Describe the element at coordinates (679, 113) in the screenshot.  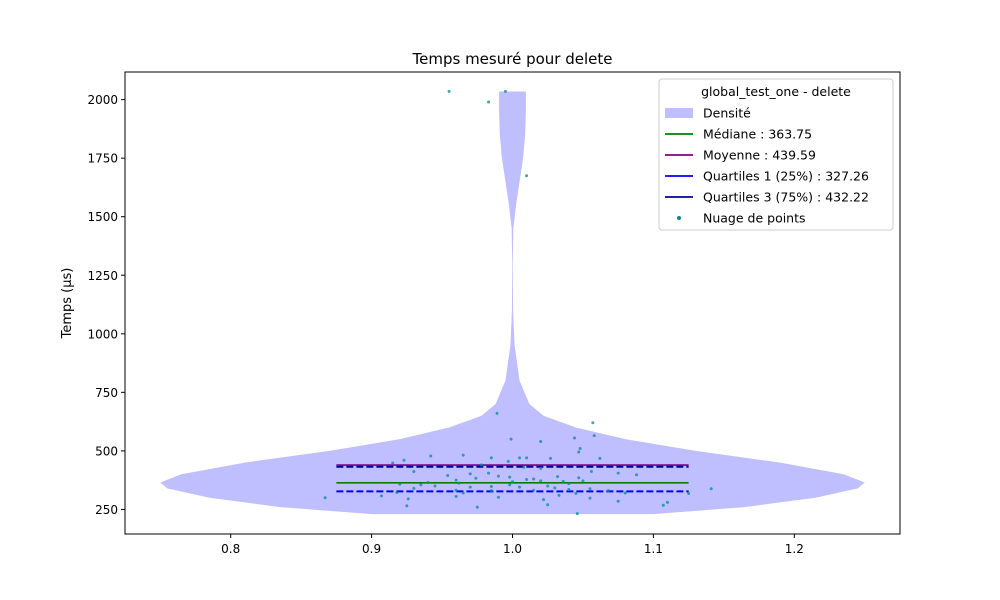
I see `legend-swatch-patch` at that location.